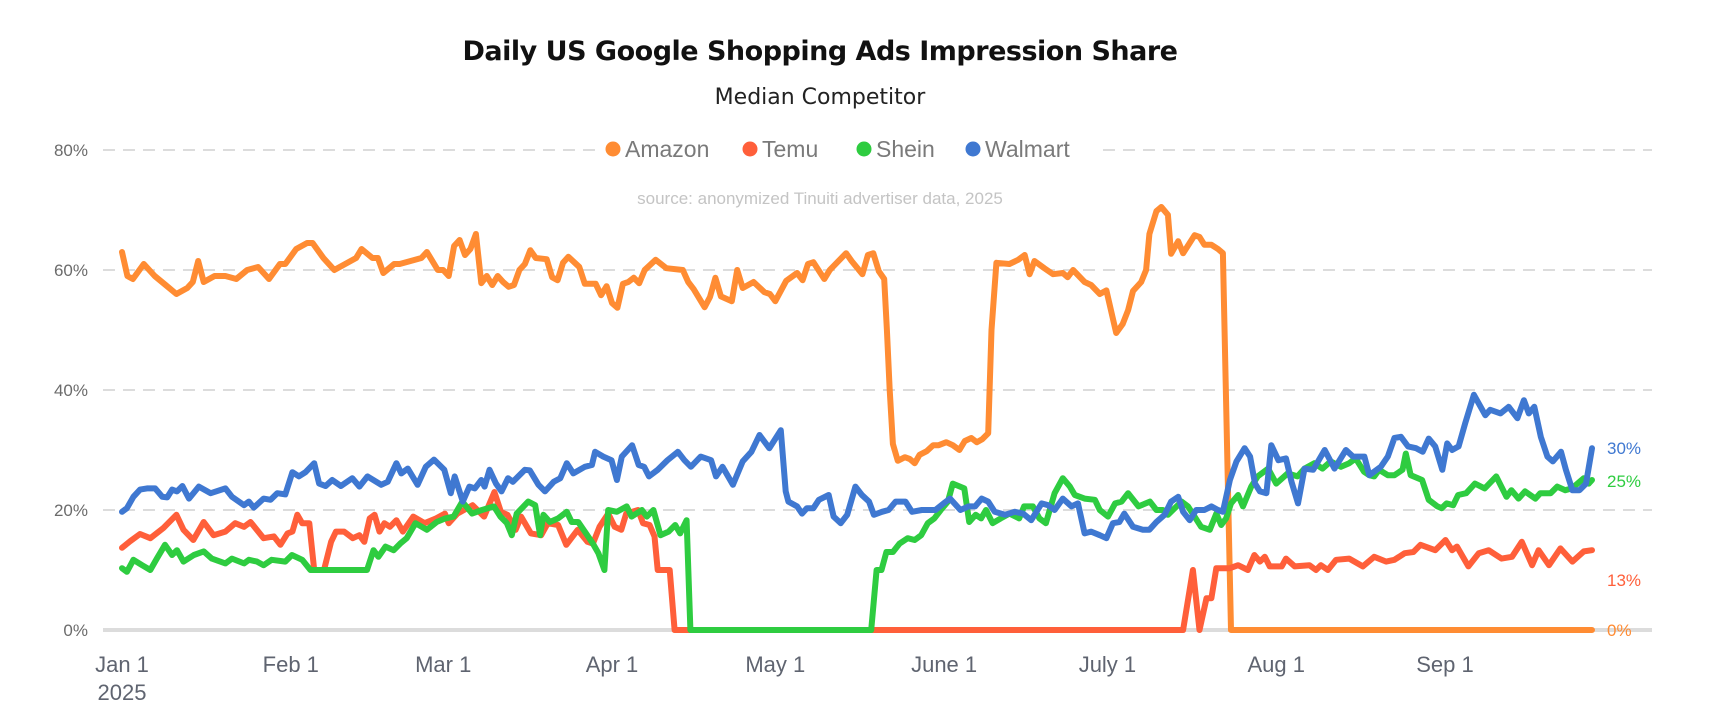 The width and height of the screenshot is (1722, 724). I want to click on x-tick-label: Jan 1, so click(122, 664).